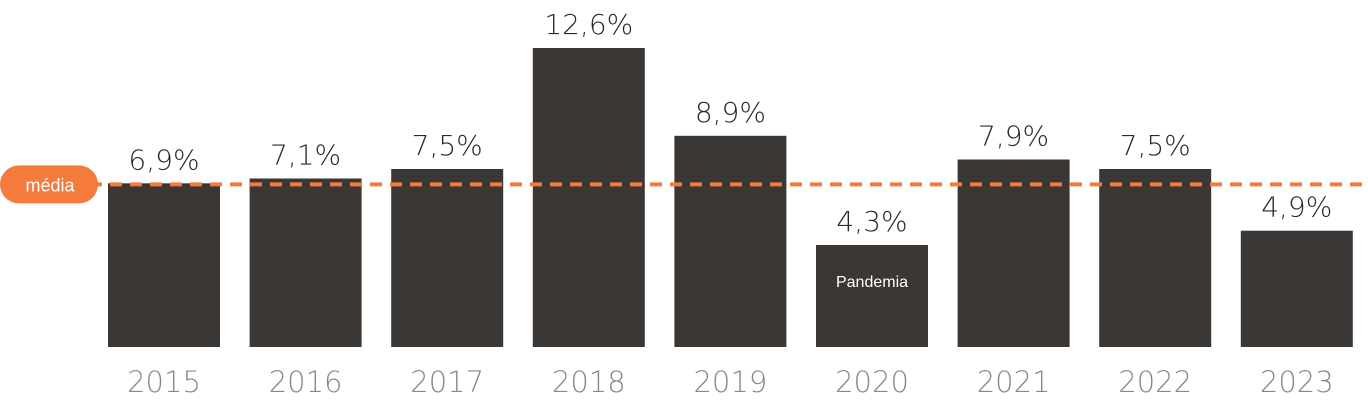 Image resolution: width=1368 pixels, height=404 pixels. I want to click on value-label-2018: 12,6%, so click(588, 24).